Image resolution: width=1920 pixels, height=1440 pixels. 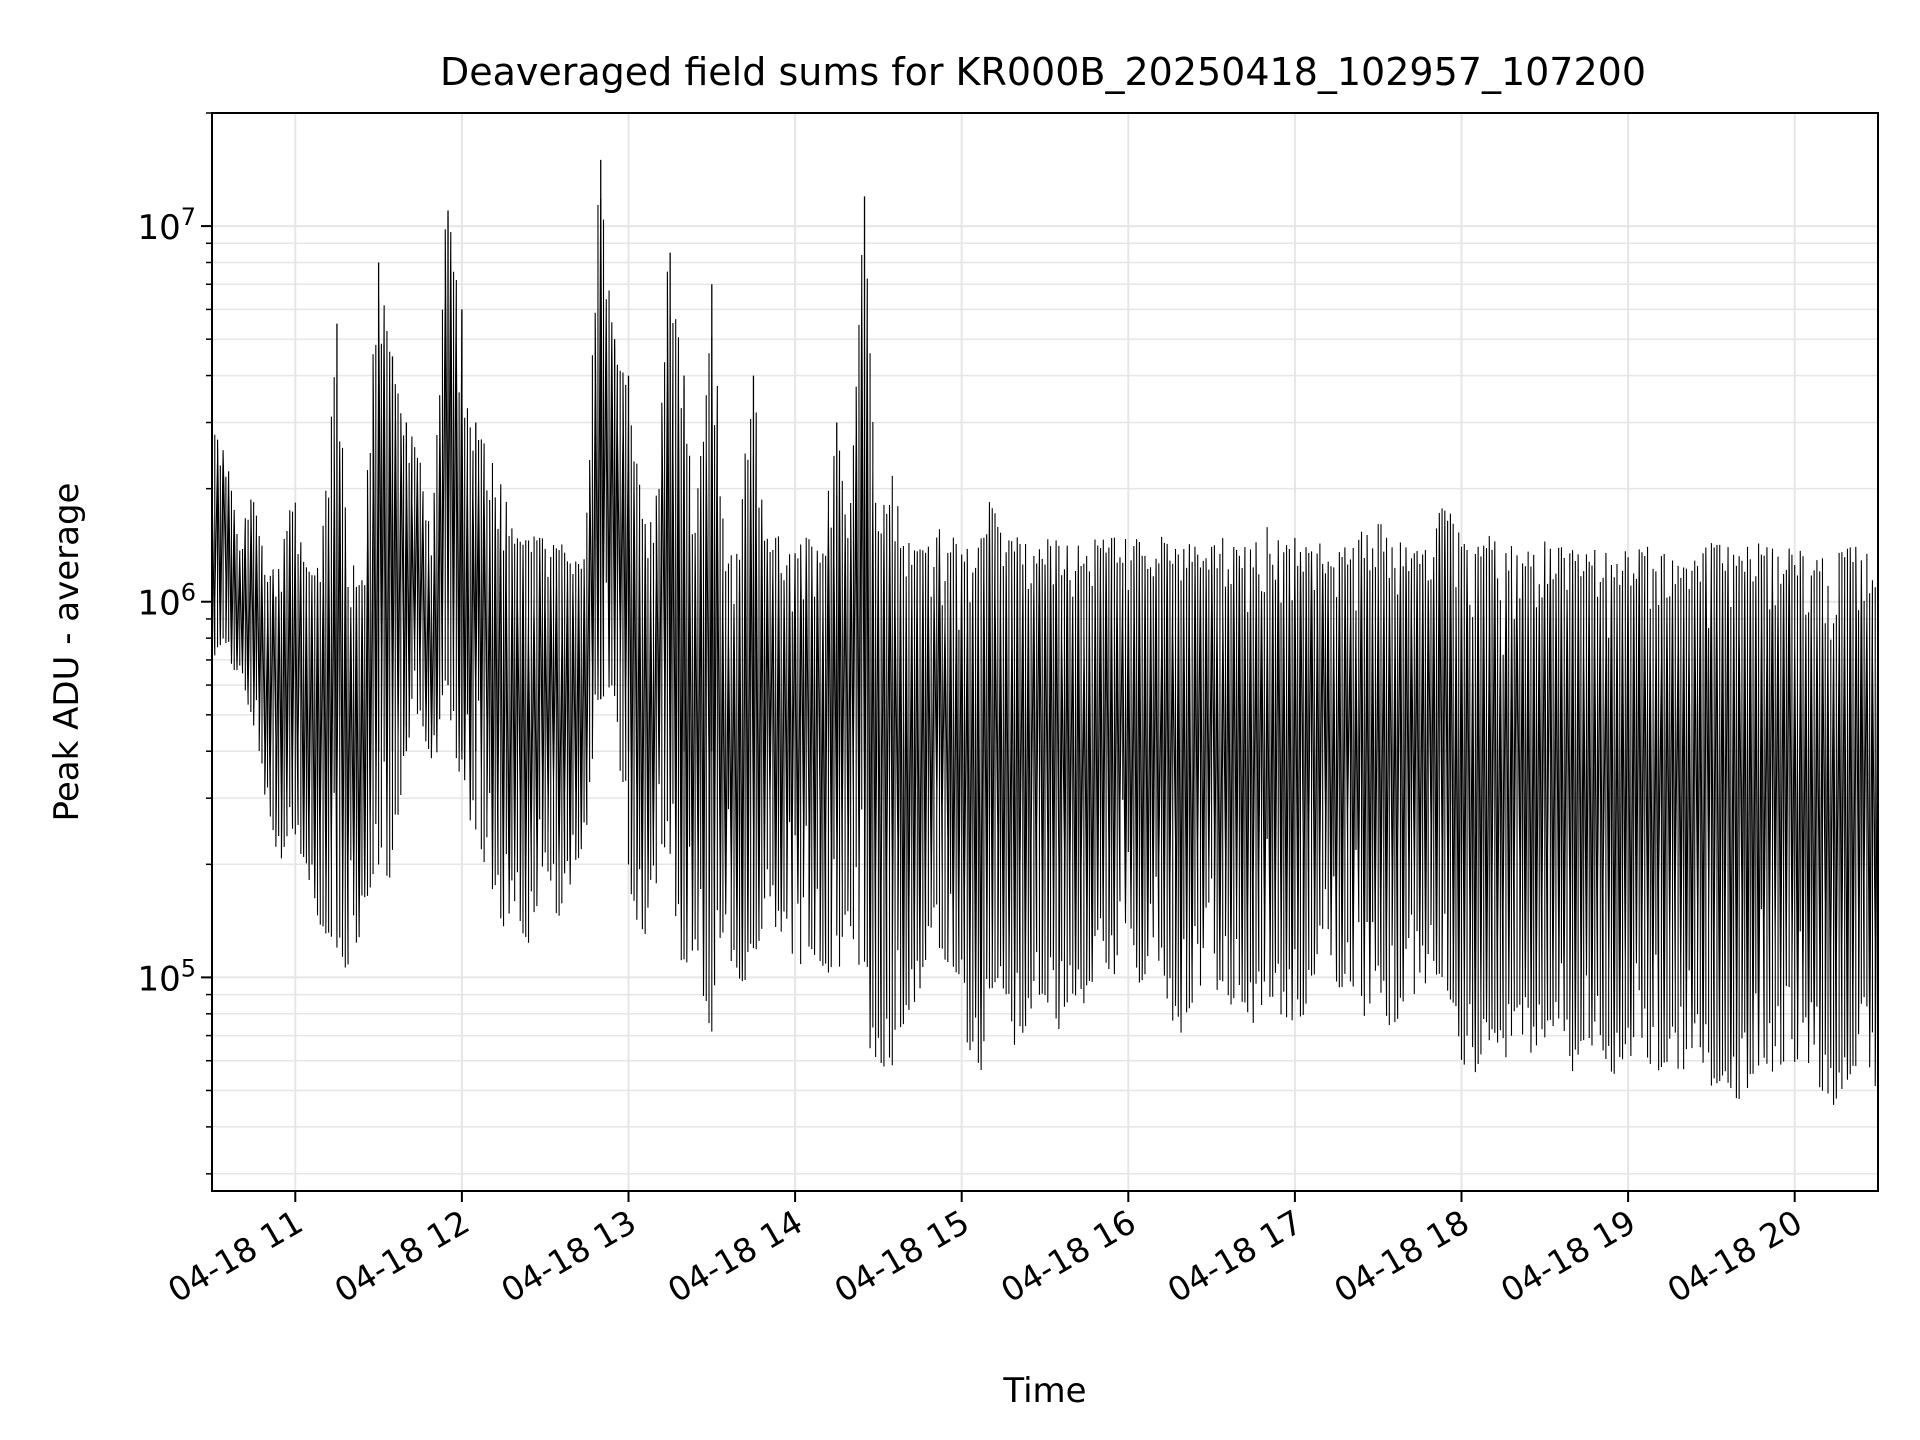 What do you see at coordinates (1044, 1391) in the screenshot?
I see `x-axis-label: Time` at bounding box center [1044, 1391].